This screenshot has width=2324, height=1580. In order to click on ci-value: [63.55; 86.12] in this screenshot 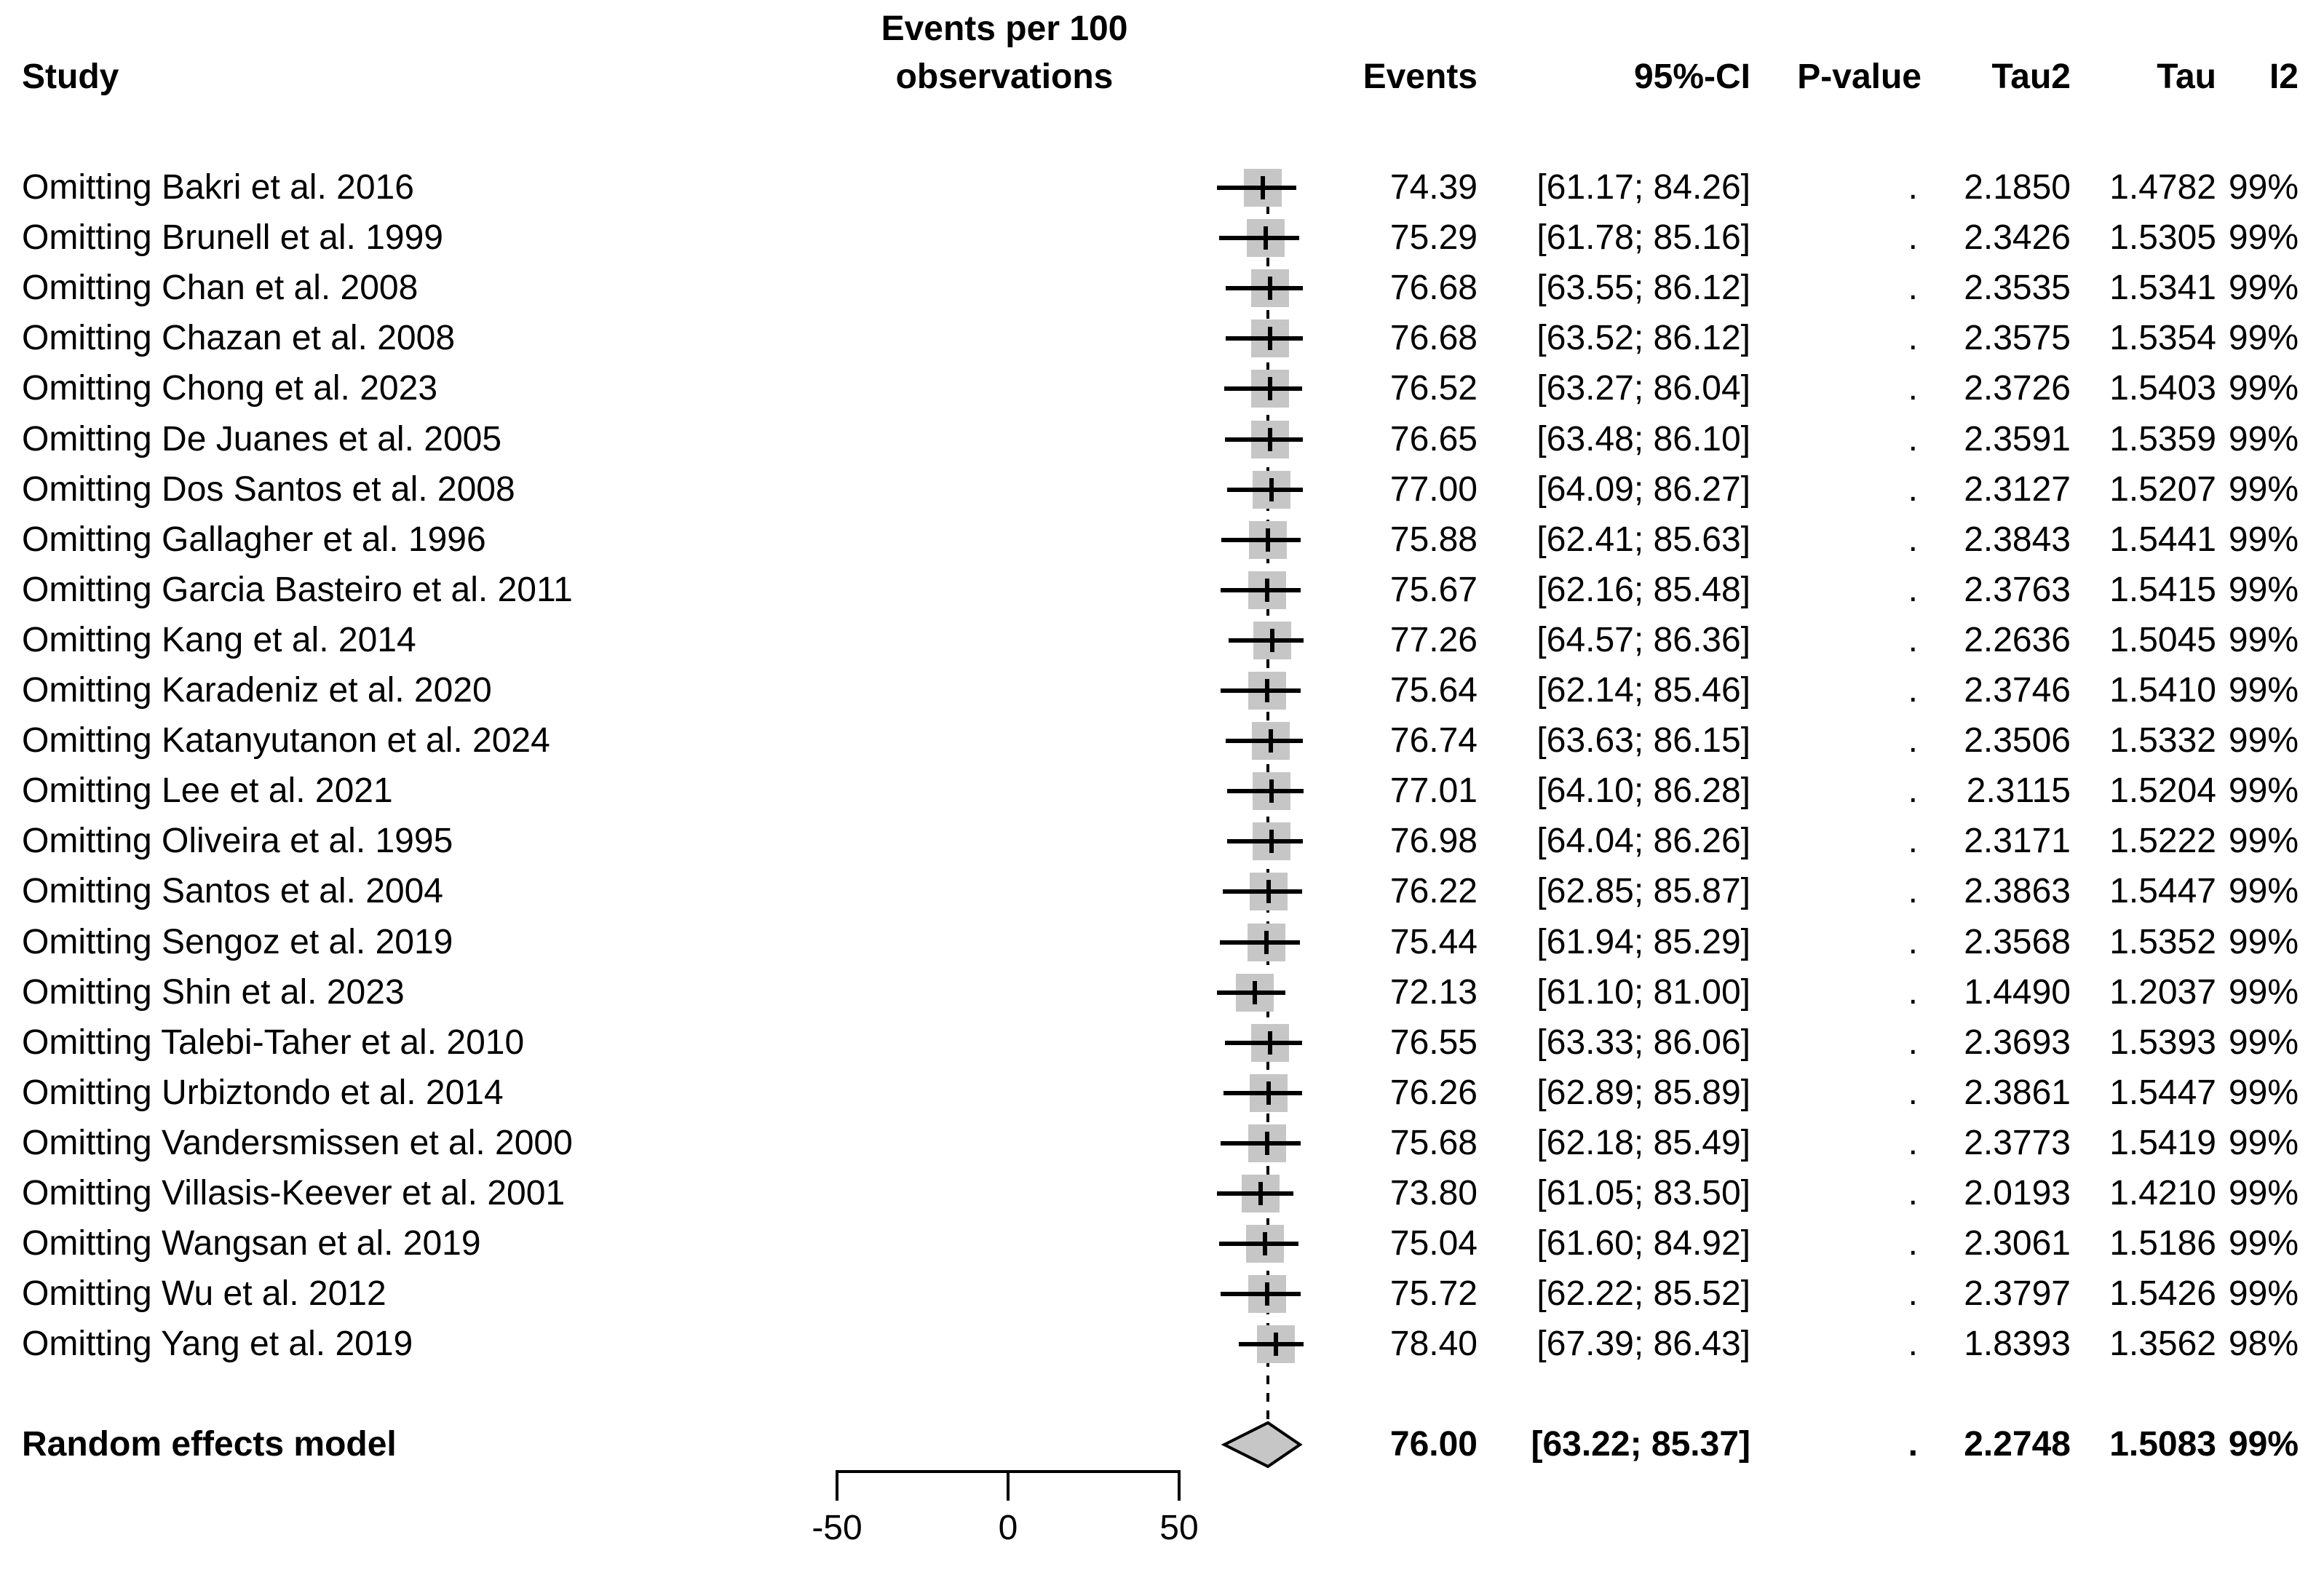, I will do `click(1643, 288)`.